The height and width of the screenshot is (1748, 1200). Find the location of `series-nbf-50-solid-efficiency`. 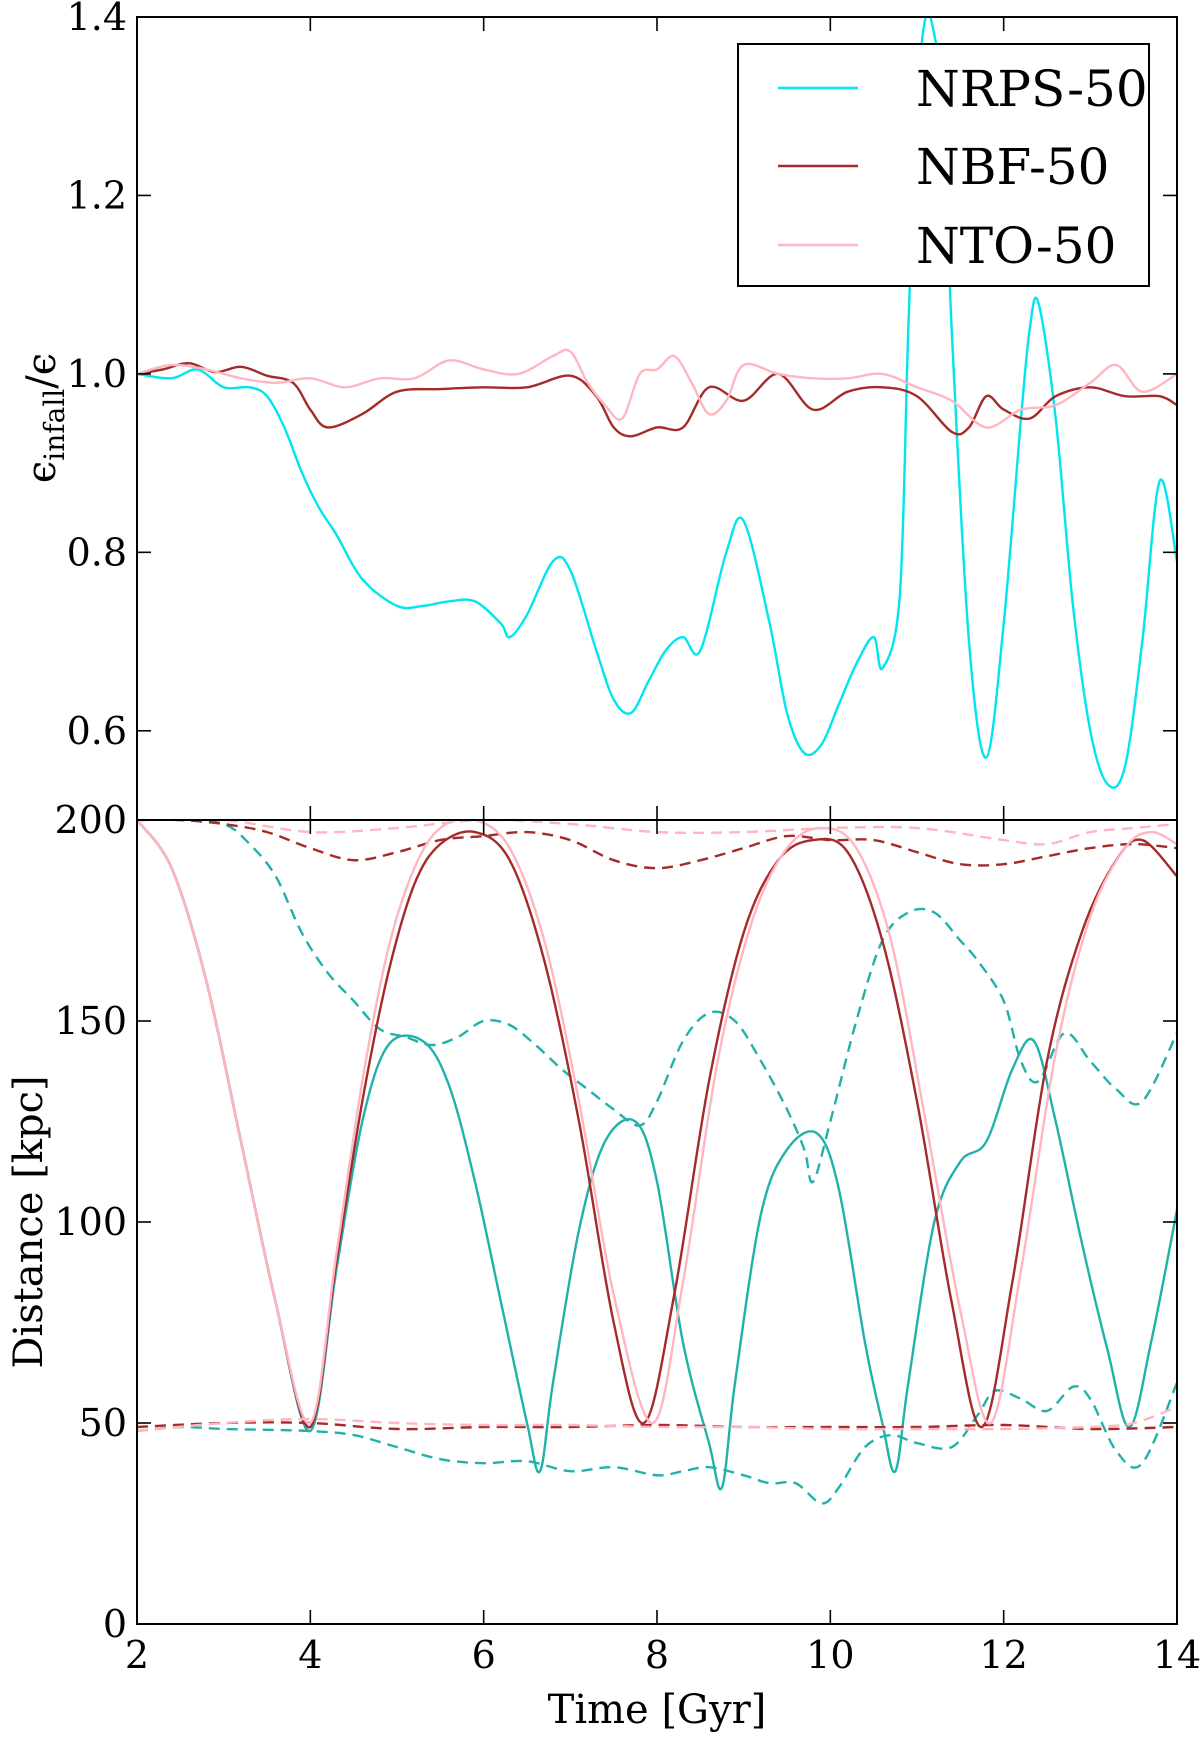

series-nbf-50-solid-efficiency is located at coordinates (657, 399).